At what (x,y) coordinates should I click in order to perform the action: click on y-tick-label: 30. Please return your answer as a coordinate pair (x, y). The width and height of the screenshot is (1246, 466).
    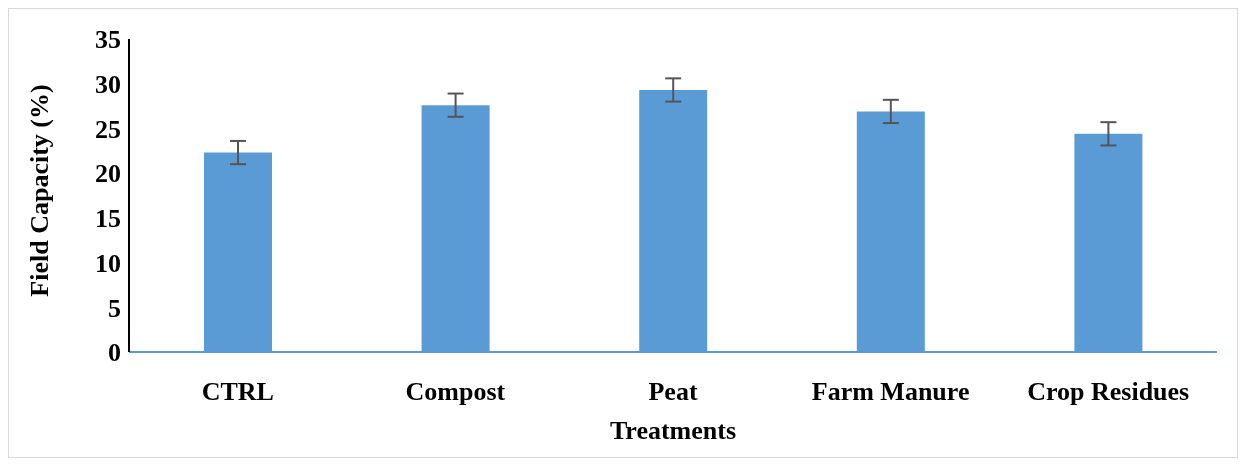
    Looking at the image, I should click on (108, 84).